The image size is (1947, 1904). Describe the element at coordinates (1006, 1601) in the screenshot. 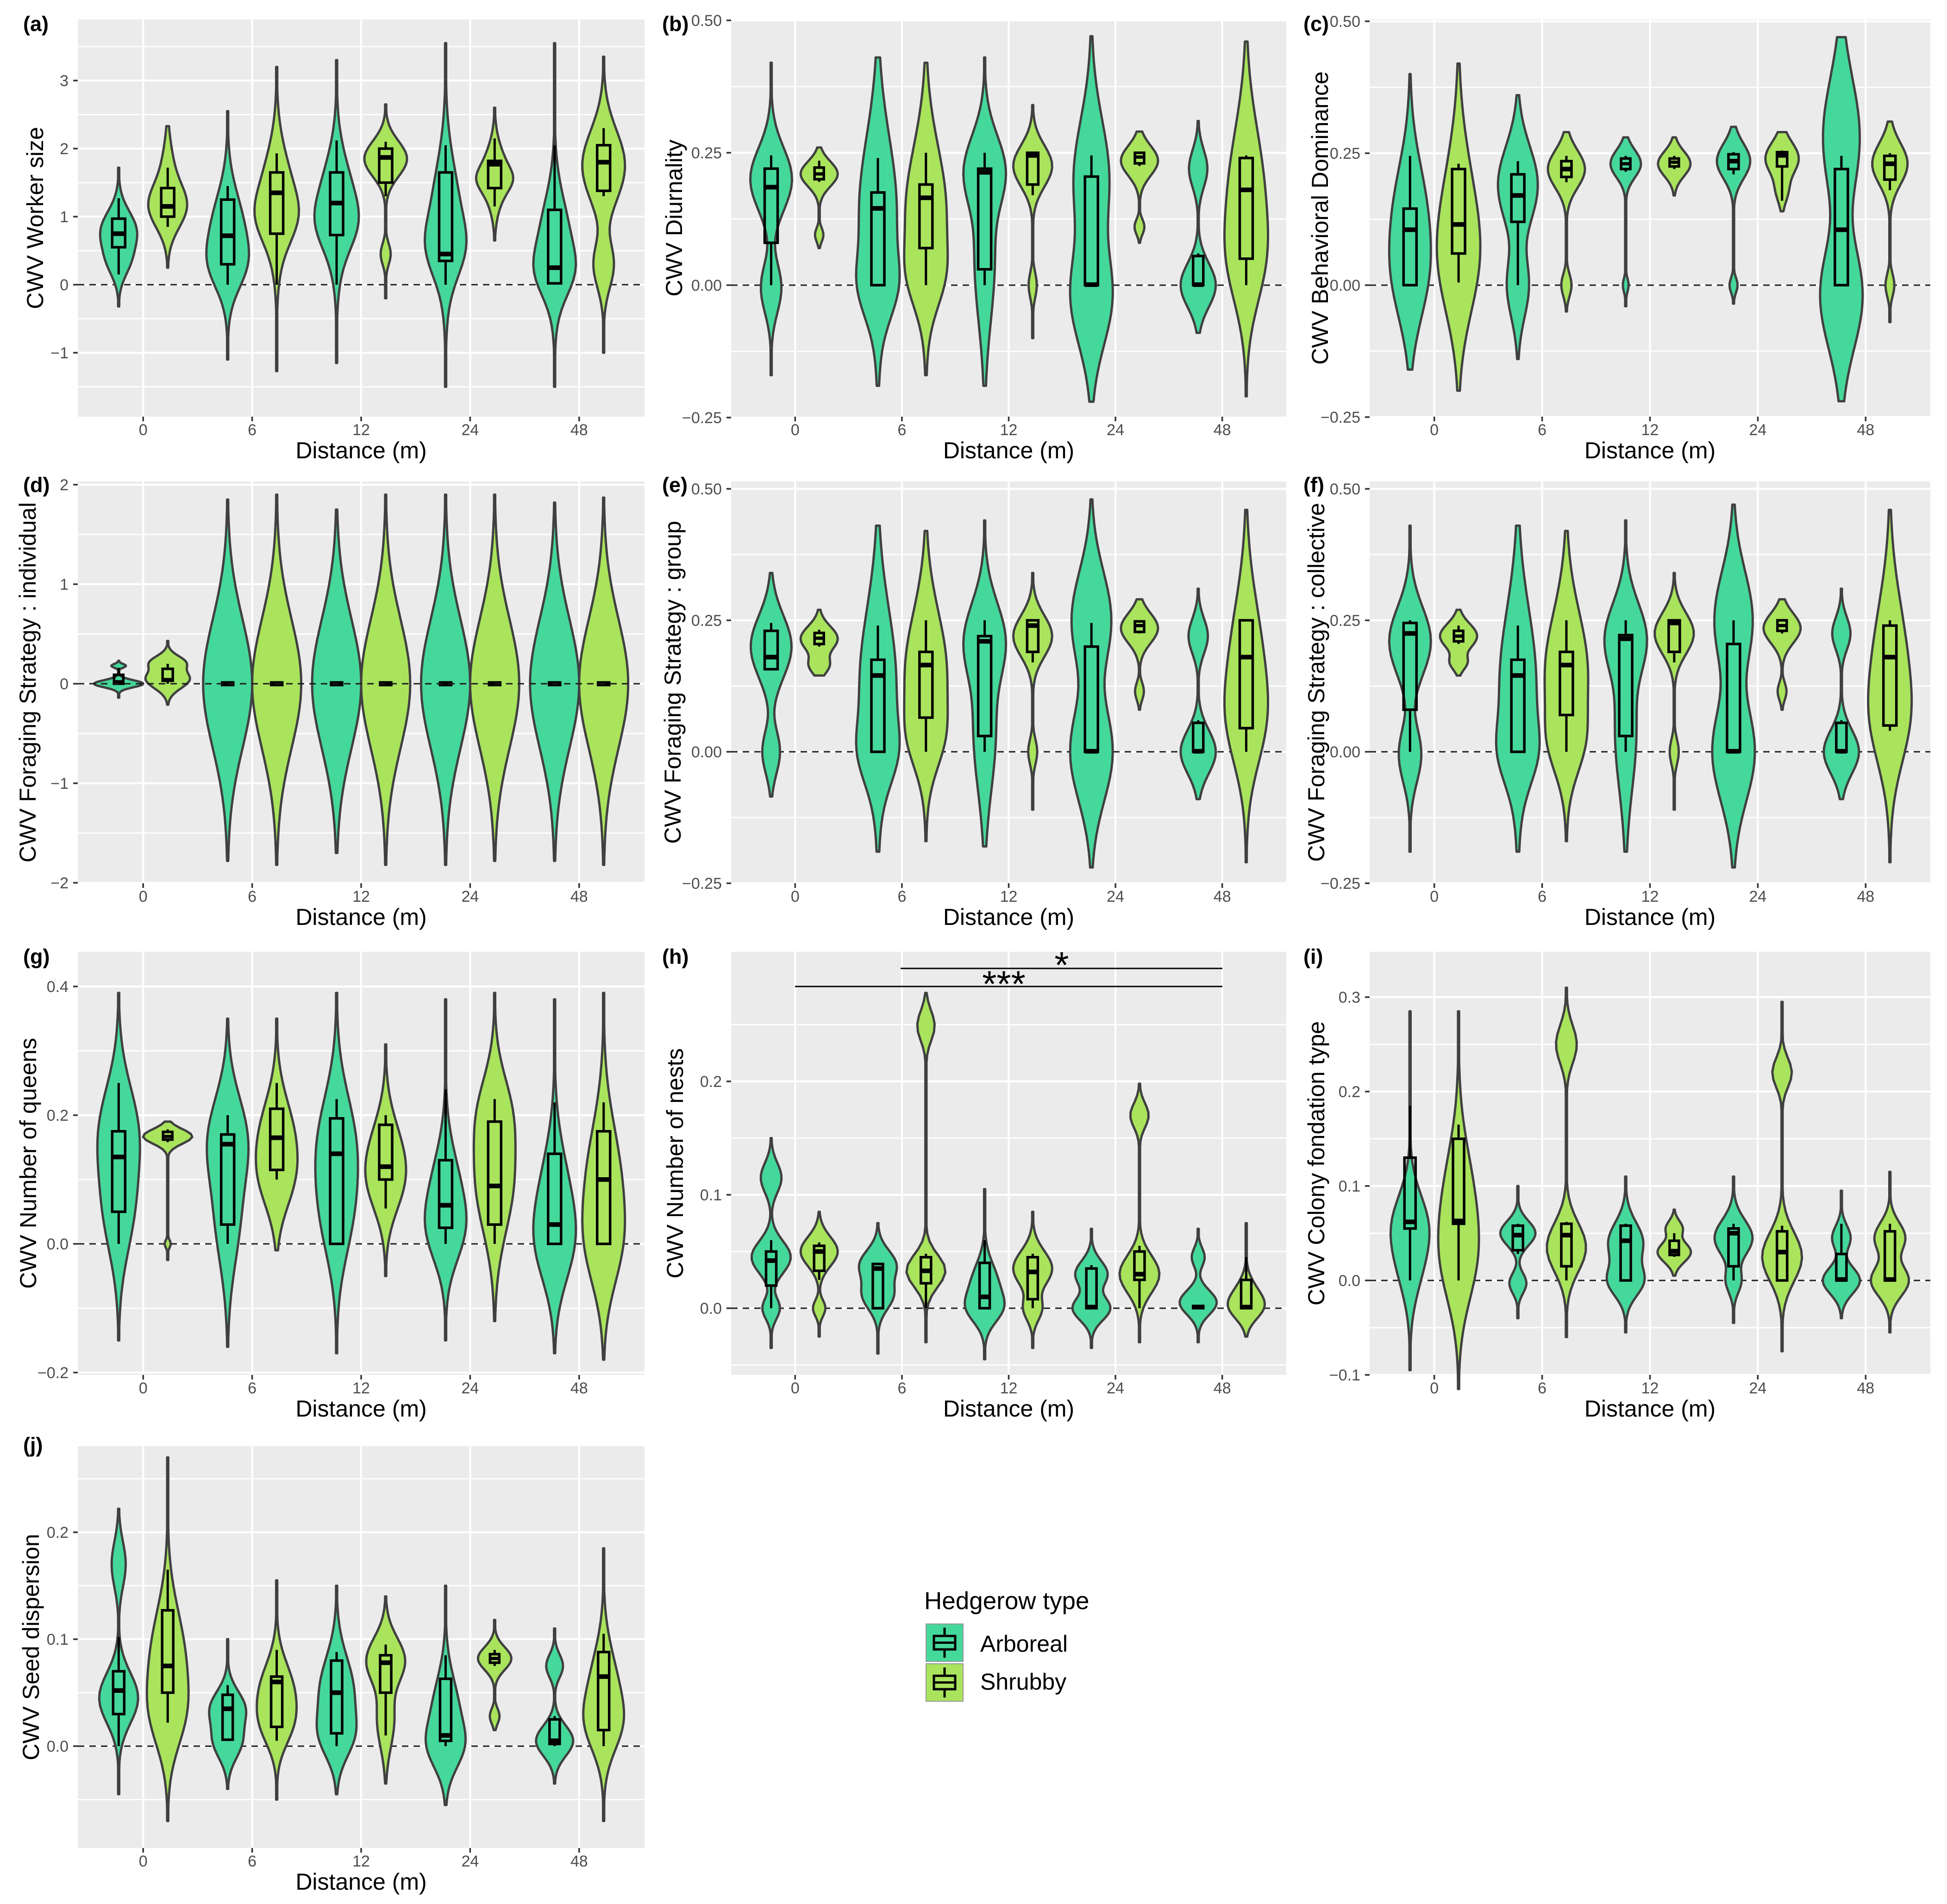

I see `svg-text: Hedgerow type` at that location.